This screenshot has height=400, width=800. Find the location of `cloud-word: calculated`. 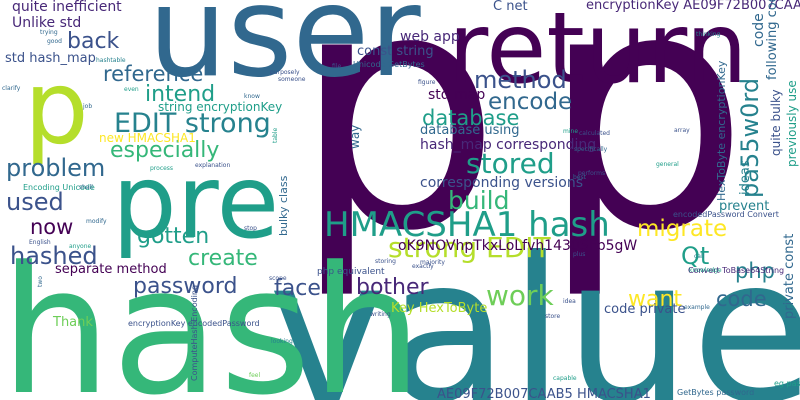

cloud-word: calculated is located at coordinates (594, 133).